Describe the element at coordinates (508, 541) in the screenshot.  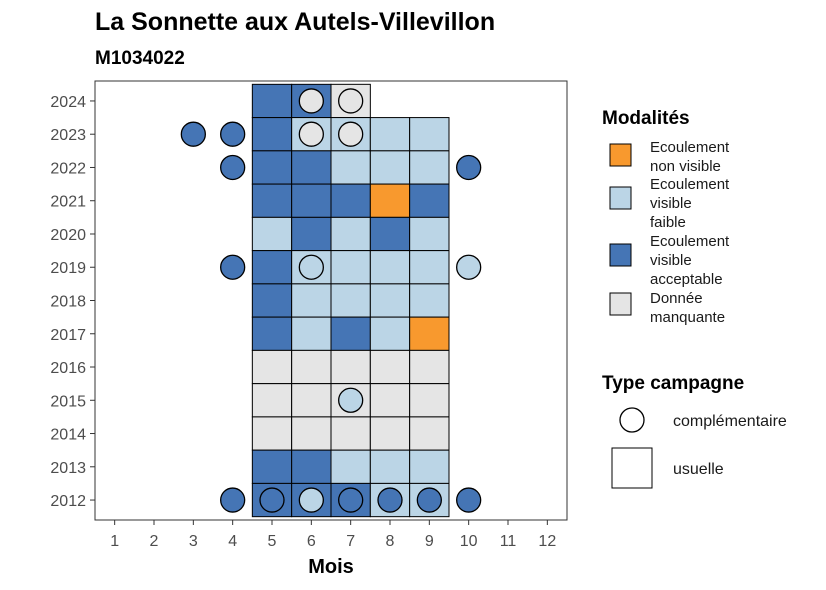
I see `x-tick-label: 11` at that location.